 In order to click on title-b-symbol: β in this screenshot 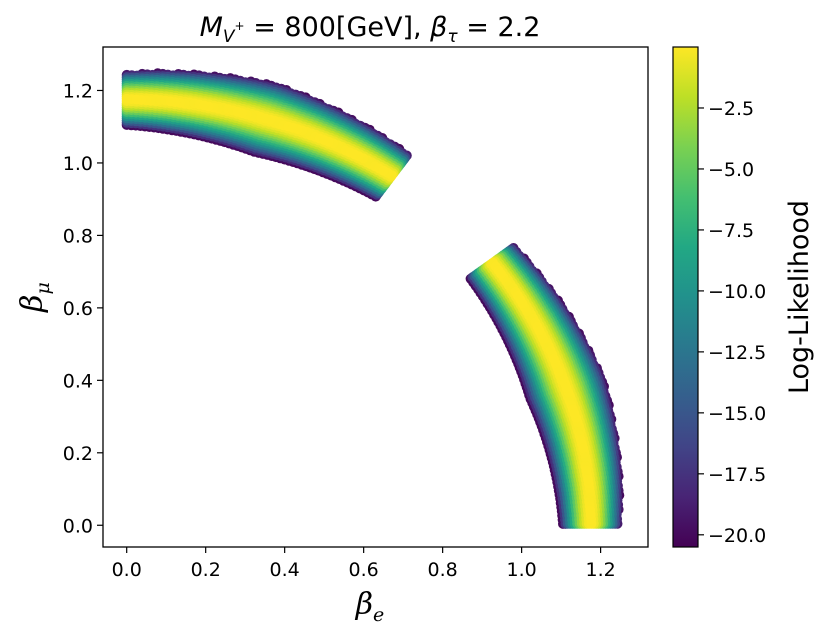, I will do `click(438, 27)`.